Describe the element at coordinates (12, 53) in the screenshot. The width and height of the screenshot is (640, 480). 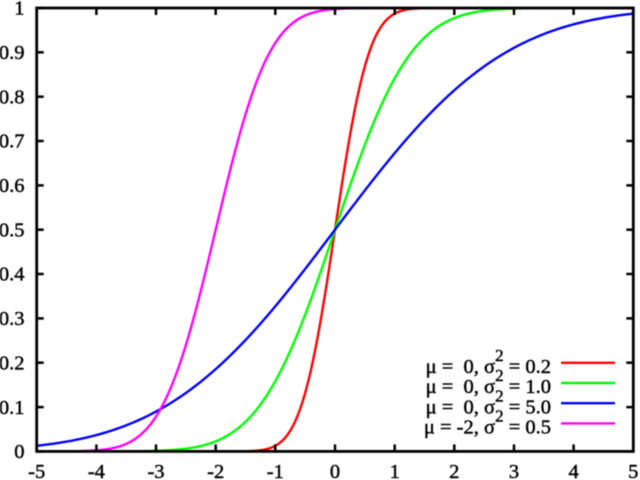
I see `svg-text: 0.9` at that location.